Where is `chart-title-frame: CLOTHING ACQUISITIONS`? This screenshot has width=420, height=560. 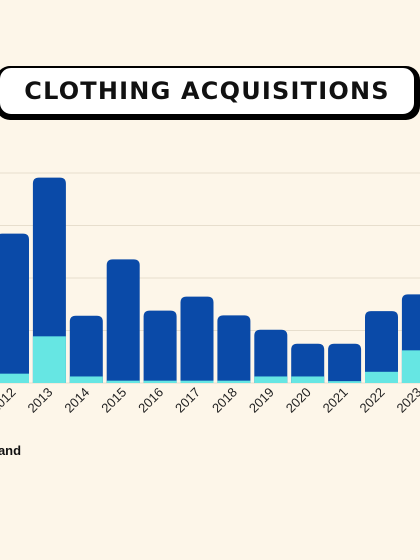 chart-title-frame: CLOTHING ACQUISITIONS is located at coordinates (210, 93).